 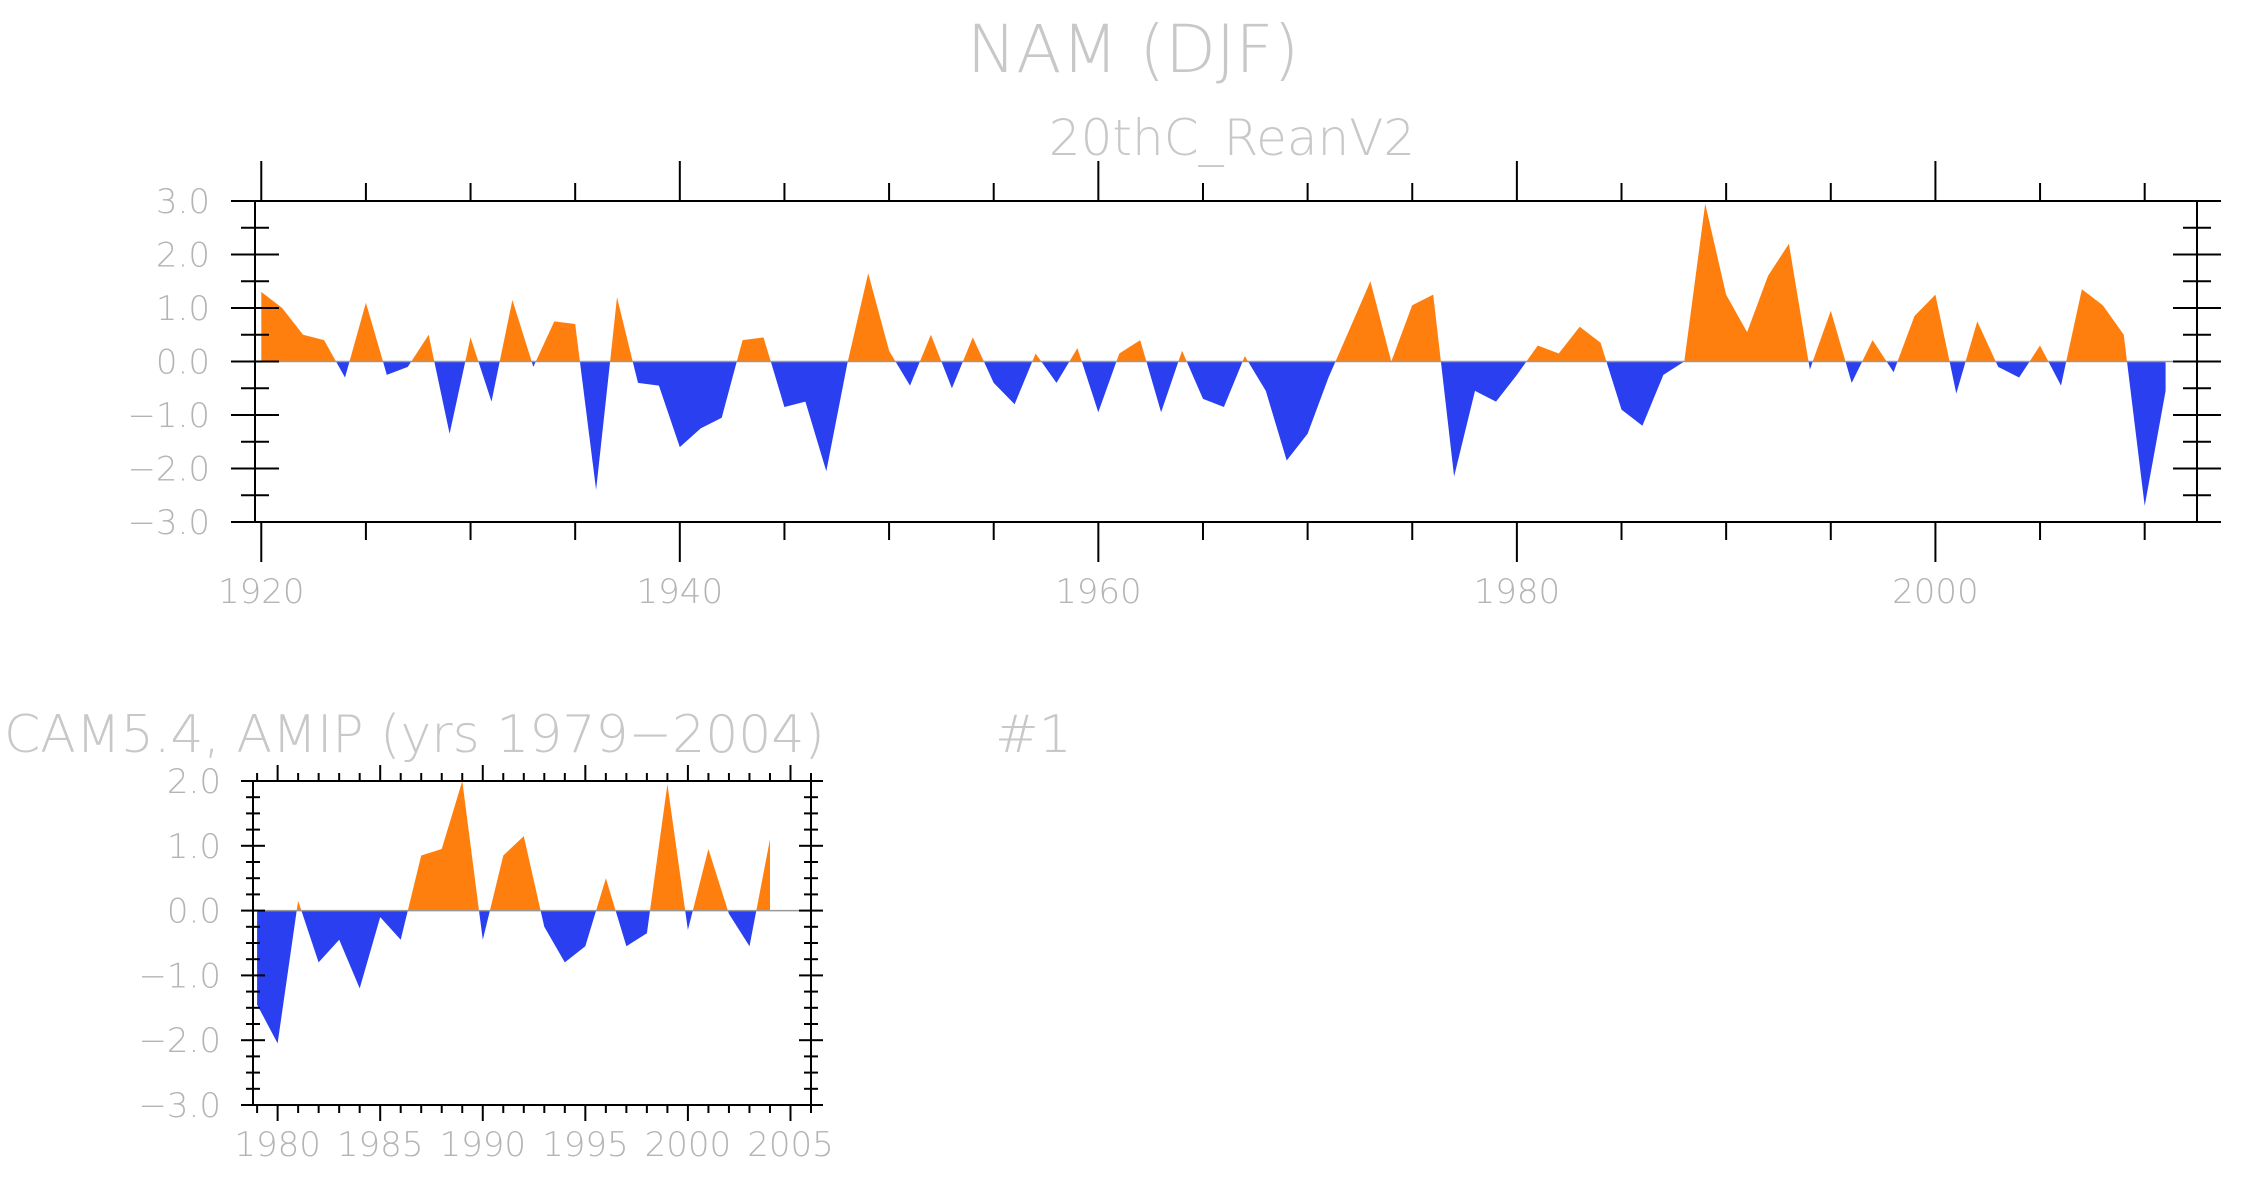 I want to click on chart-title: NAM (DJF), so click(x=1133, y=49).